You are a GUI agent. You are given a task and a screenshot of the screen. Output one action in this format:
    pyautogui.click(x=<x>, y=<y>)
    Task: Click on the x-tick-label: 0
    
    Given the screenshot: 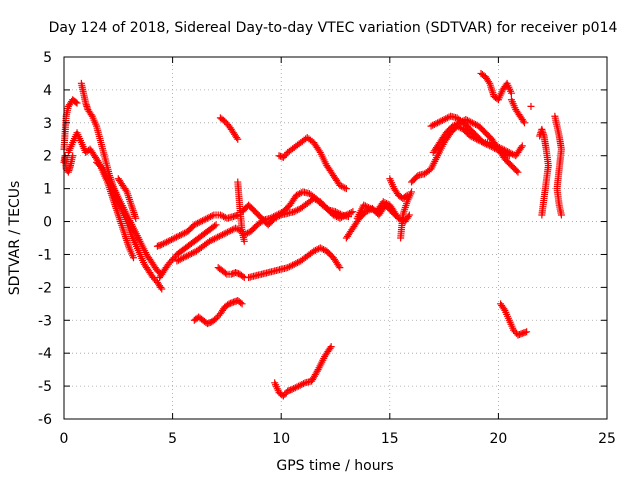 What is the action you would take?
    pyautogui.click(x=64, y=439)
    